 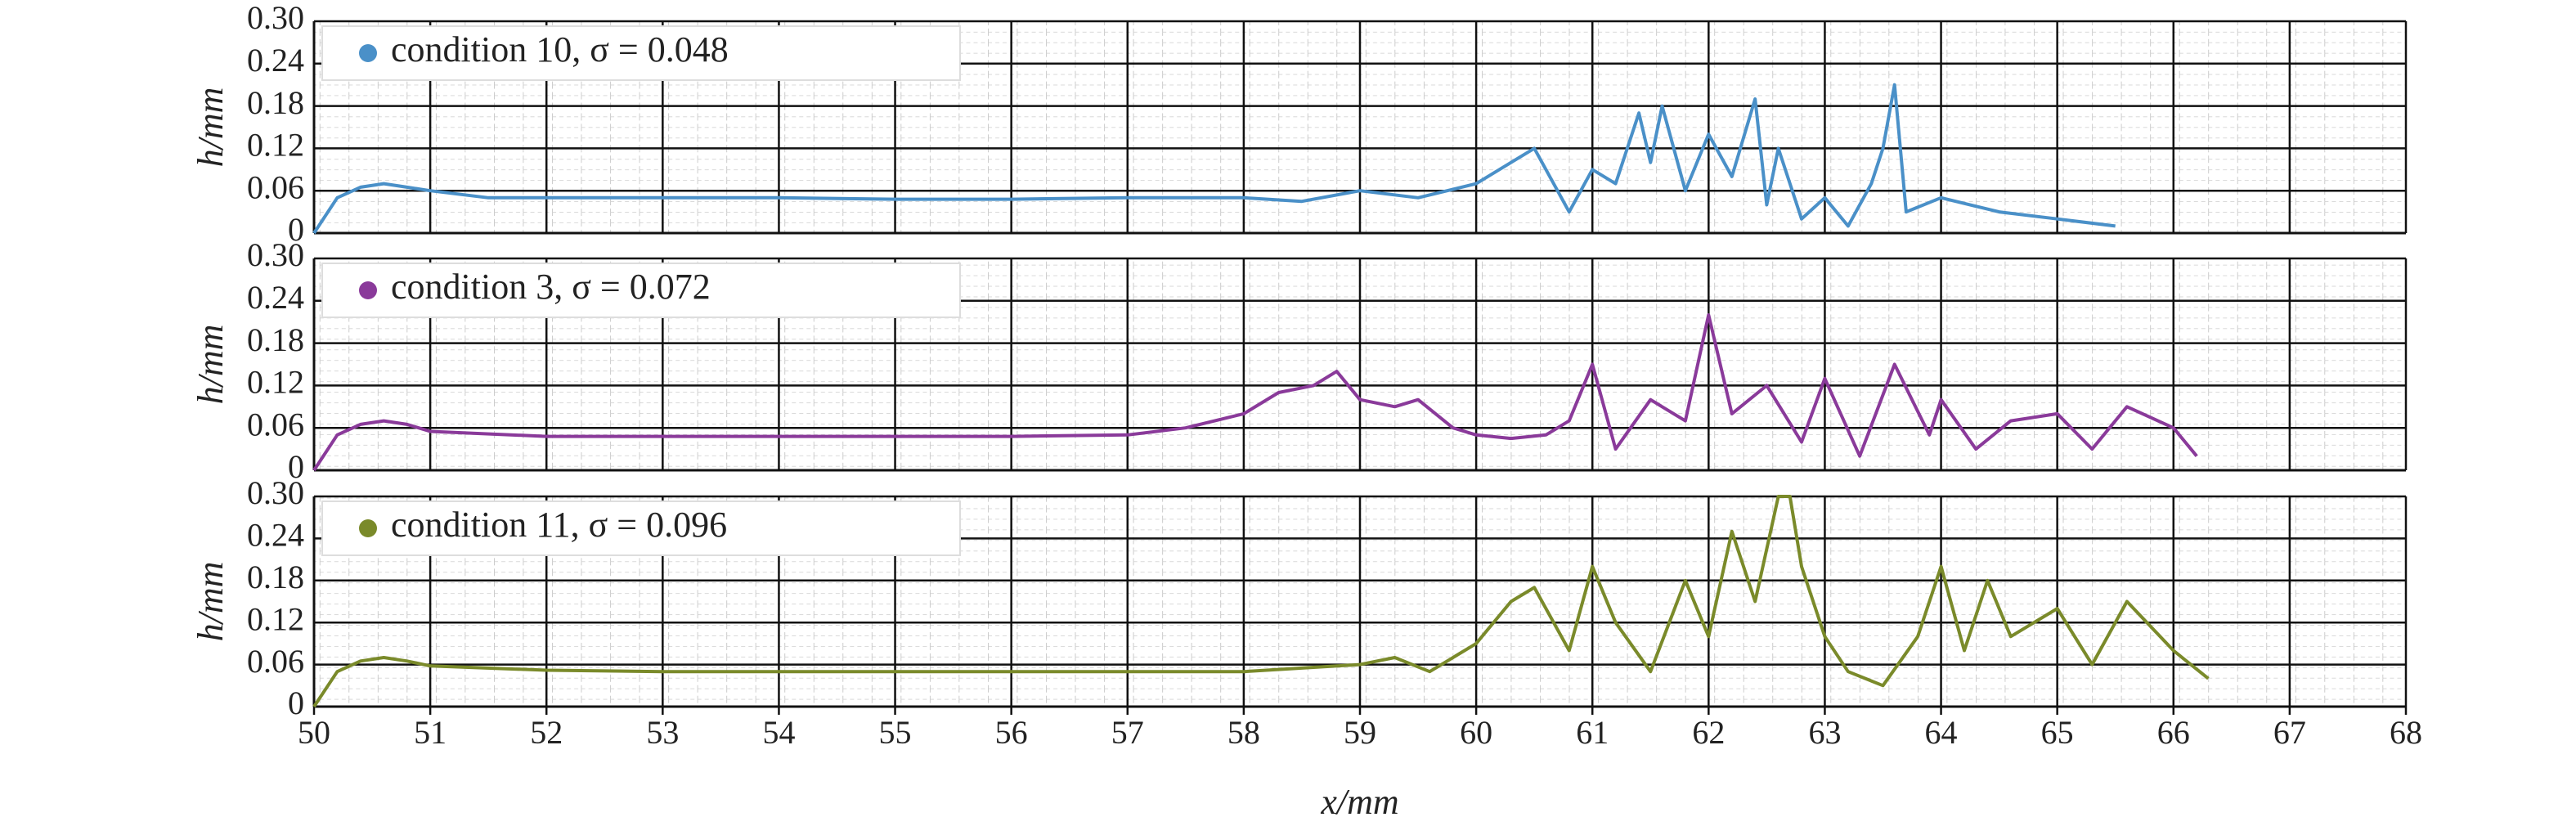 What do you see at coordinates (778, 732) in the screenshot?
I see `x-tick-label: 54` at bounding box center [778, 732].